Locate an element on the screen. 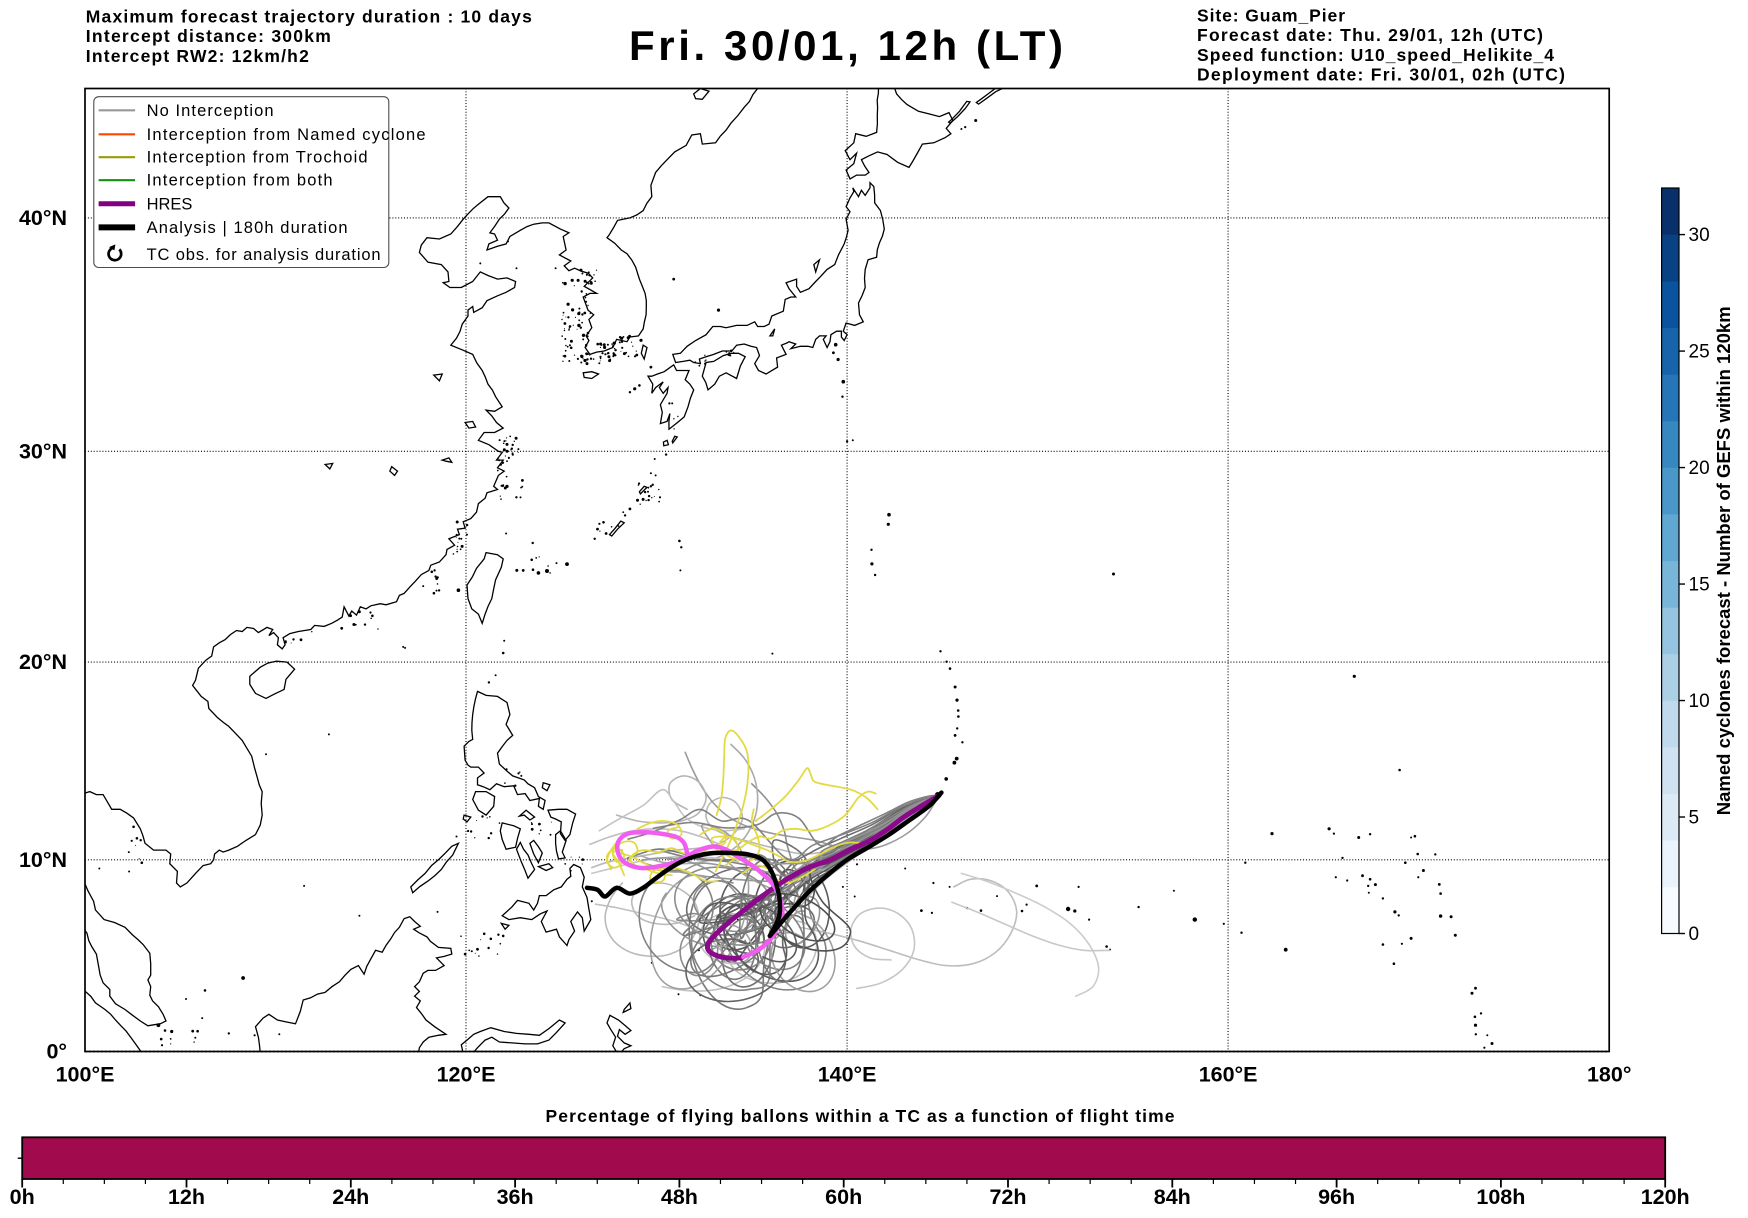 This screenshot has height=1218, width=1748. svg-text: 10°N is located at coordinates (43, 860).